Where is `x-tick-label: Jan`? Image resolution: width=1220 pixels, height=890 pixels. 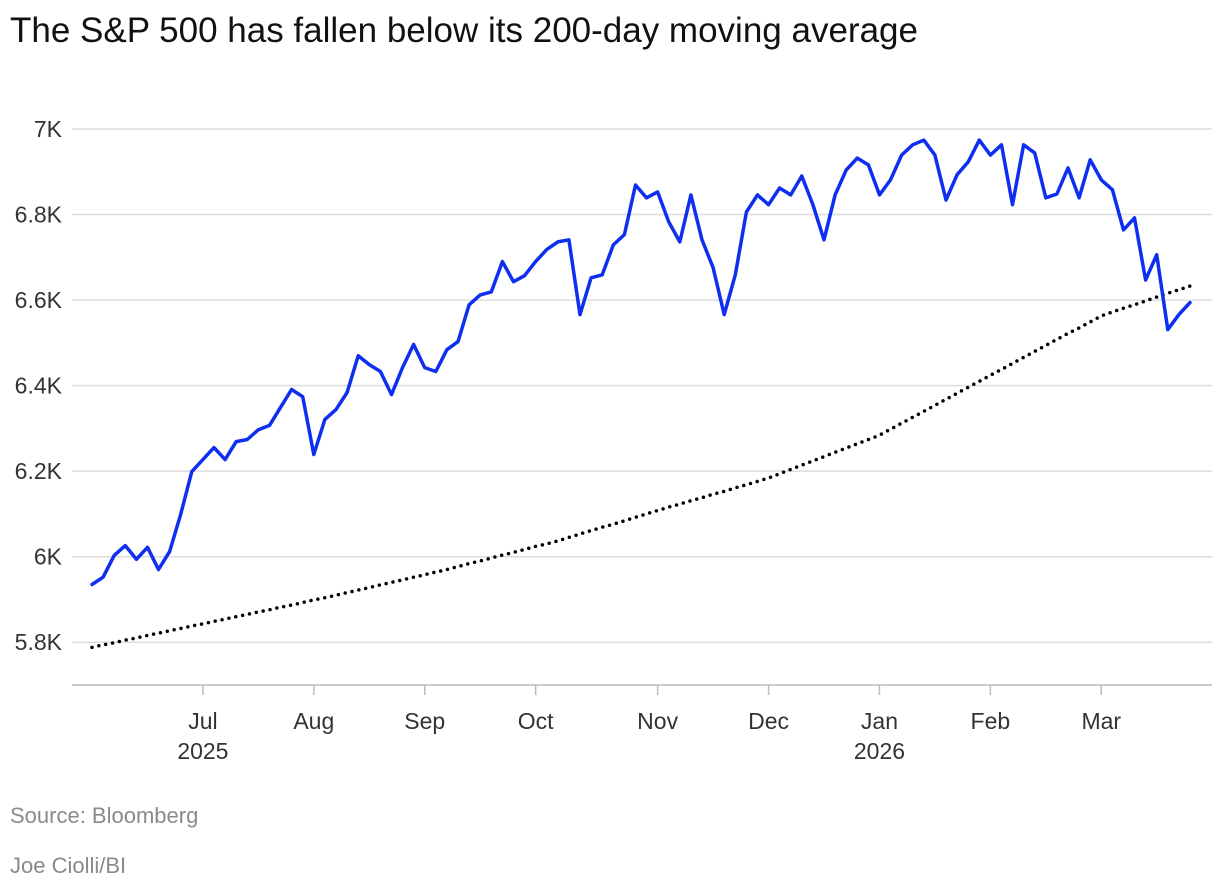 x-tick-label: Jan is located at coordinates (879, 721).